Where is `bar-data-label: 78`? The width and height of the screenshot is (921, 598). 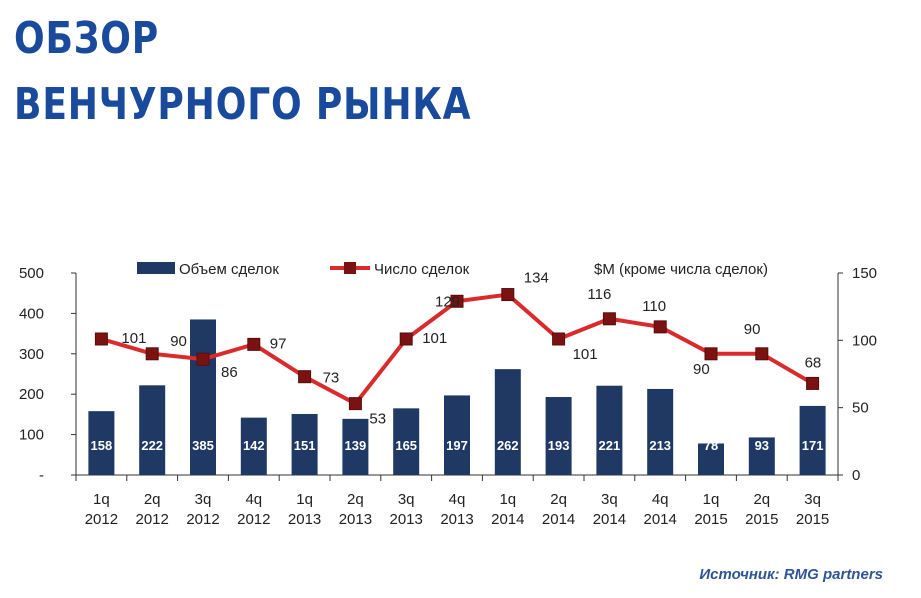 bar-data-label: 78 is located at coordinates (711, 445).